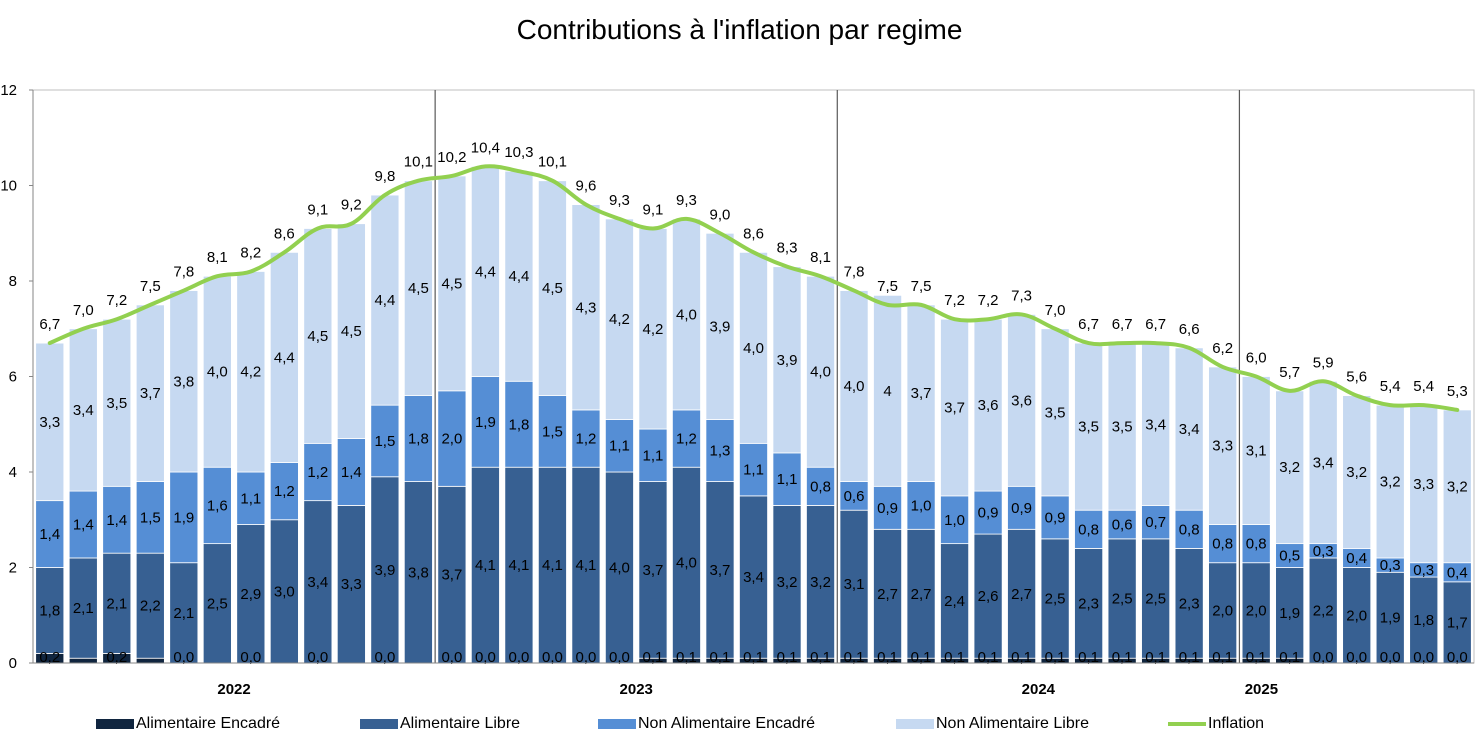 This screenshot has width=1479, height=736. What do you see at coordinates (1356, 377) in the screenshot?
I see `inflation-value-label: 5,6` at bounding box center [1356, 377].